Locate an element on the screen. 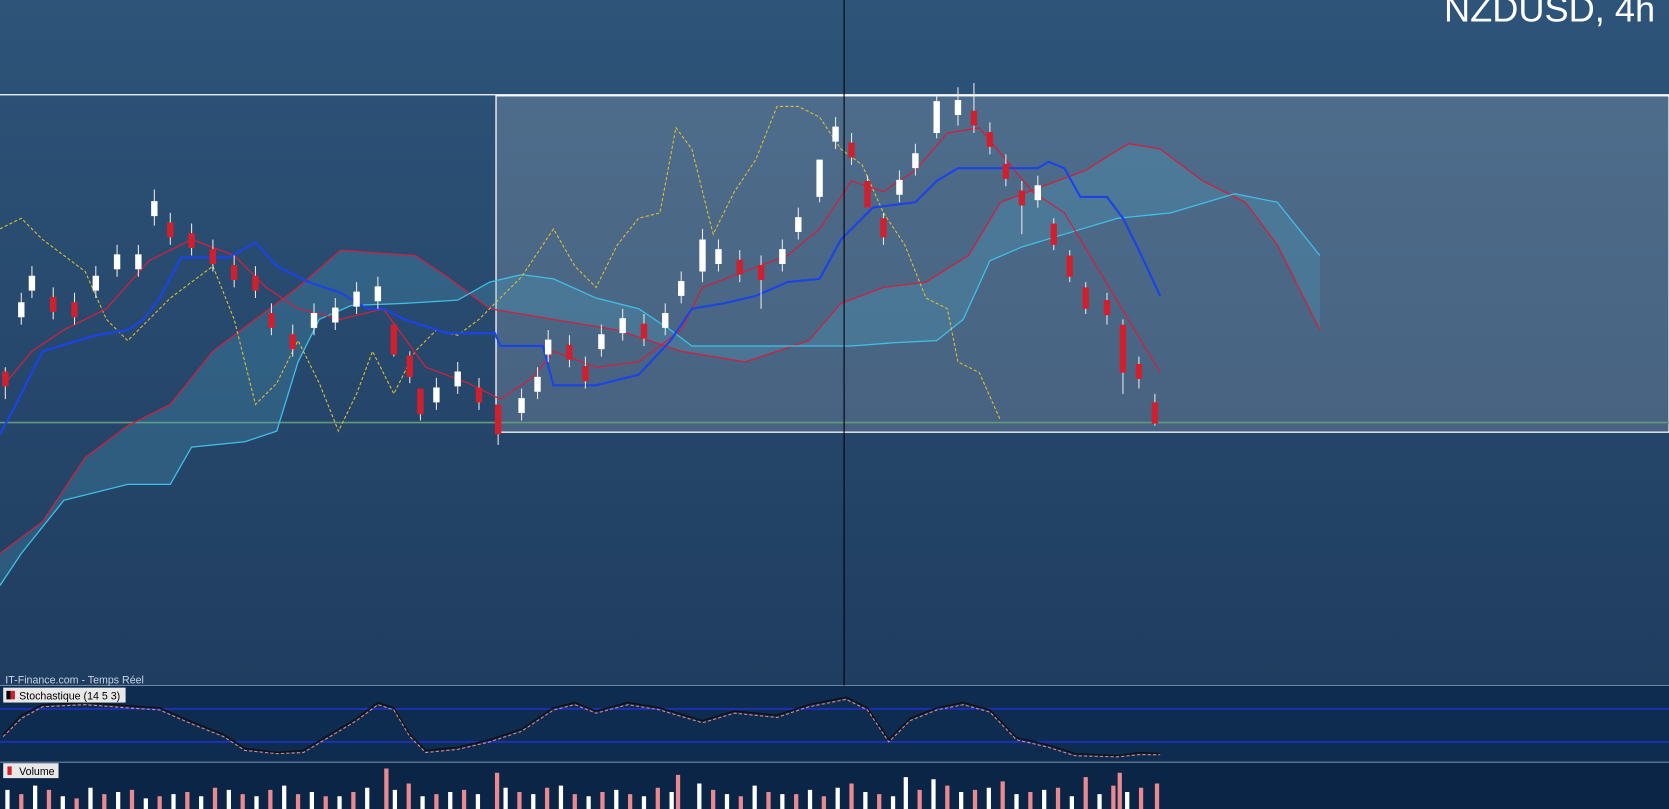 The image size is (1669, 809). volume-panel is located at coordinates (834, 785).